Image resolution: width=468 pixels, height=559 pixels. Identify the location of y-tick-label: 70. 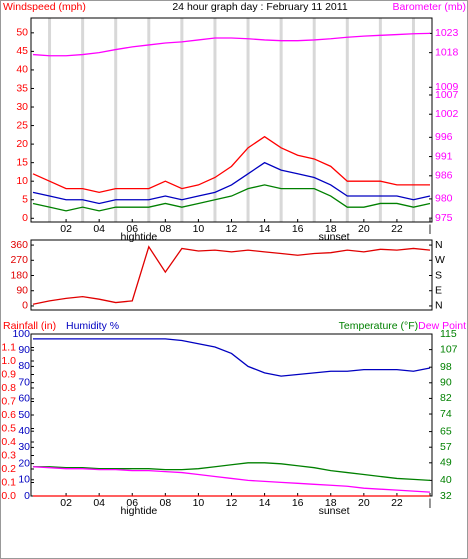
(24, 382).